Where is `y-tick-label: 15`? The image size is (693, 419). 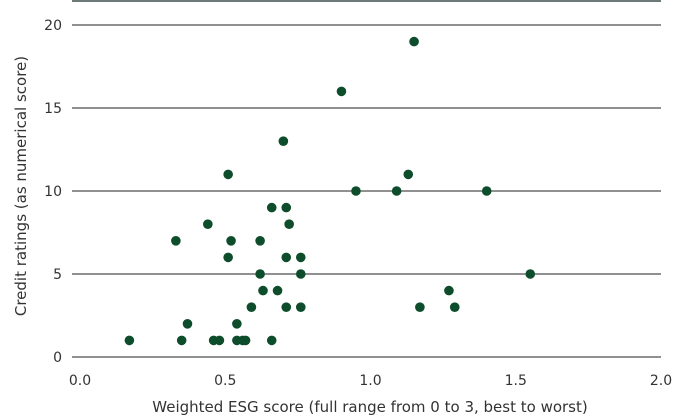 y-tick-label: 15 is located at coordinates (53, 109).